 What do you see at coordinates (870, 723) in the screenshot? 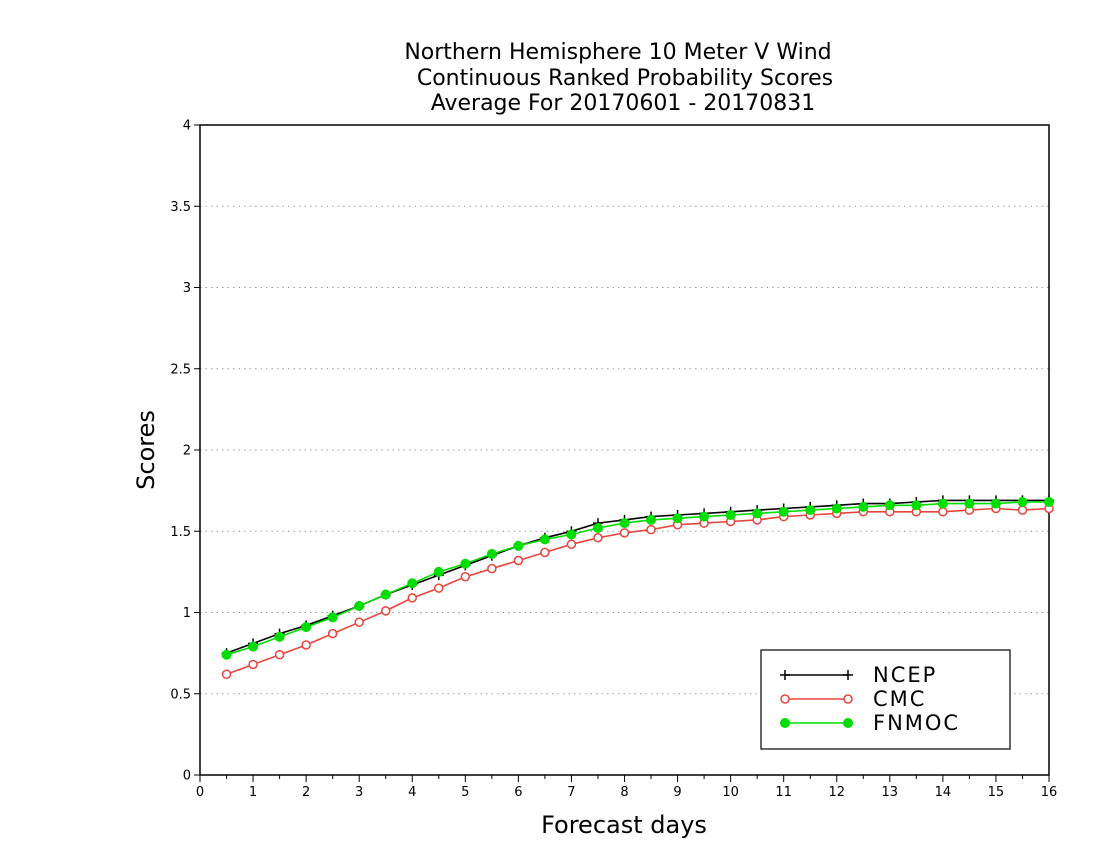
I see `legend-item-fnmoc: FNMOC` at bounding box center [870, 723].